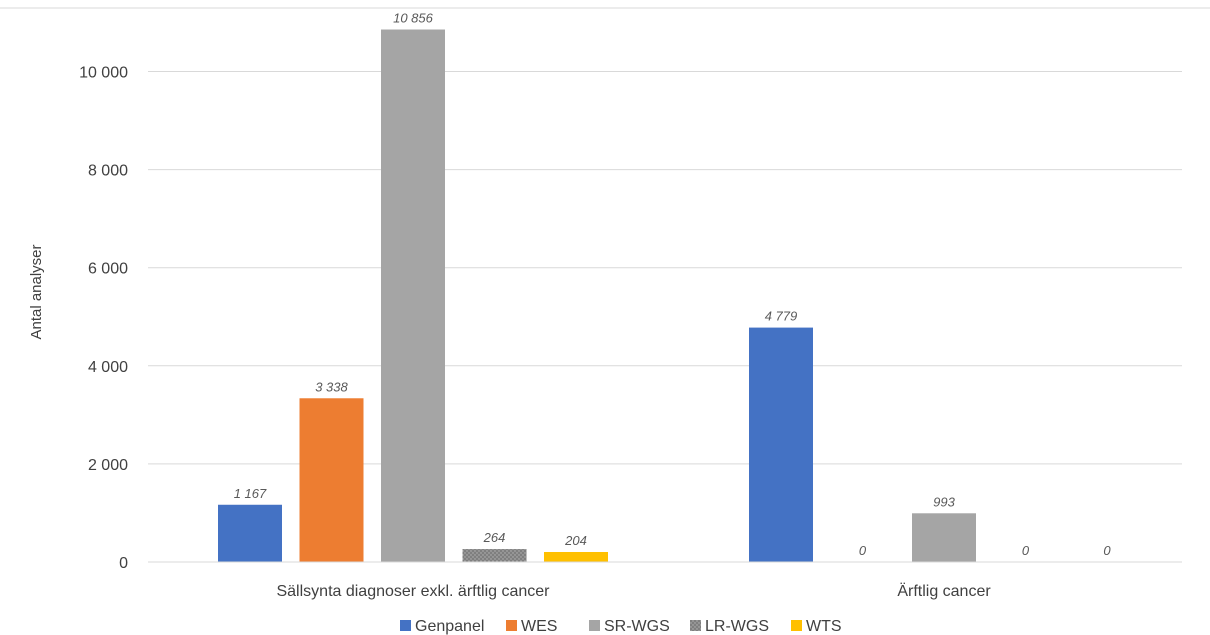 This screenshot has height=635, width=1210. What do you see at coordinates (575, 540) in the screenshot?
I see `data-label-wts-0: 204` at bounding box center [575, 540].